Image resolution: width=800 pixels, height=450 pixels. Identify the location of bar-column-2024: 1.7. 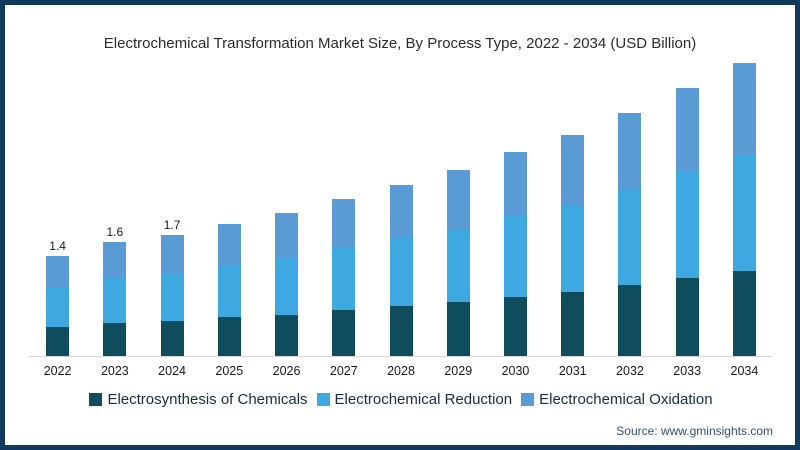
(171, 206).